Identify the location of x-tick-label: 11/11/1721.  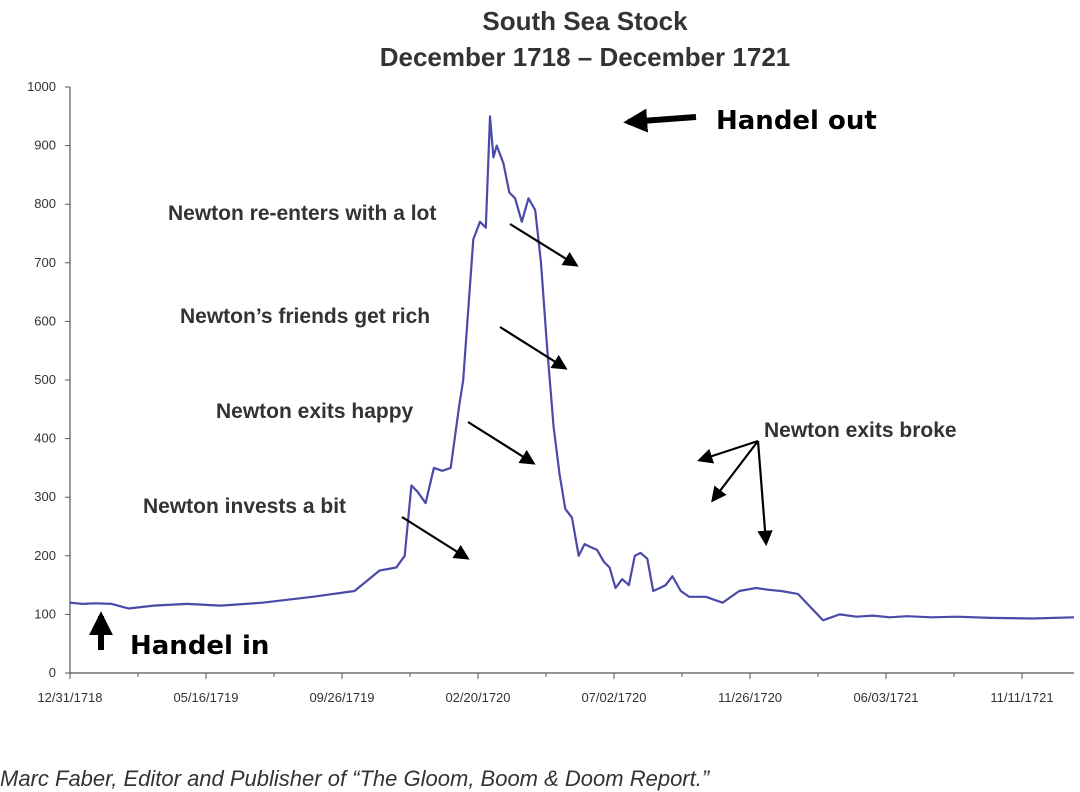
(1021, 697).